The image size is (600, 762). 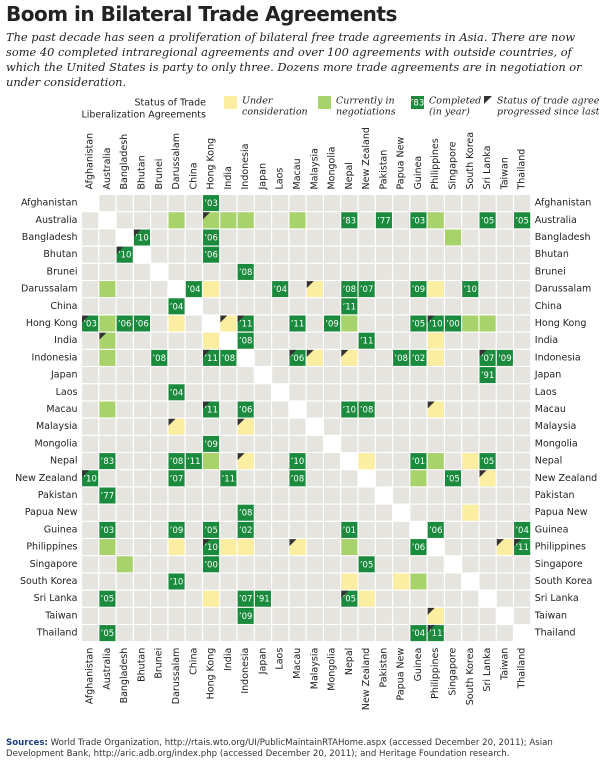 What do you see at coordinates (418, 665) in the screenshot?
I see `column-label-bottom: Guinea` at bounding box center [418, 665].